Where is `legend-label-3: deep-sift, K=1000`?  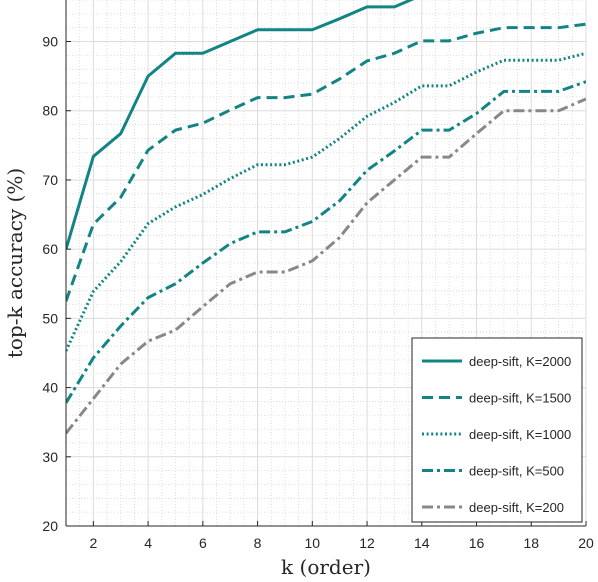 legend-label-3: deep-sift, K=1000 is located at coordinates (520, 434).